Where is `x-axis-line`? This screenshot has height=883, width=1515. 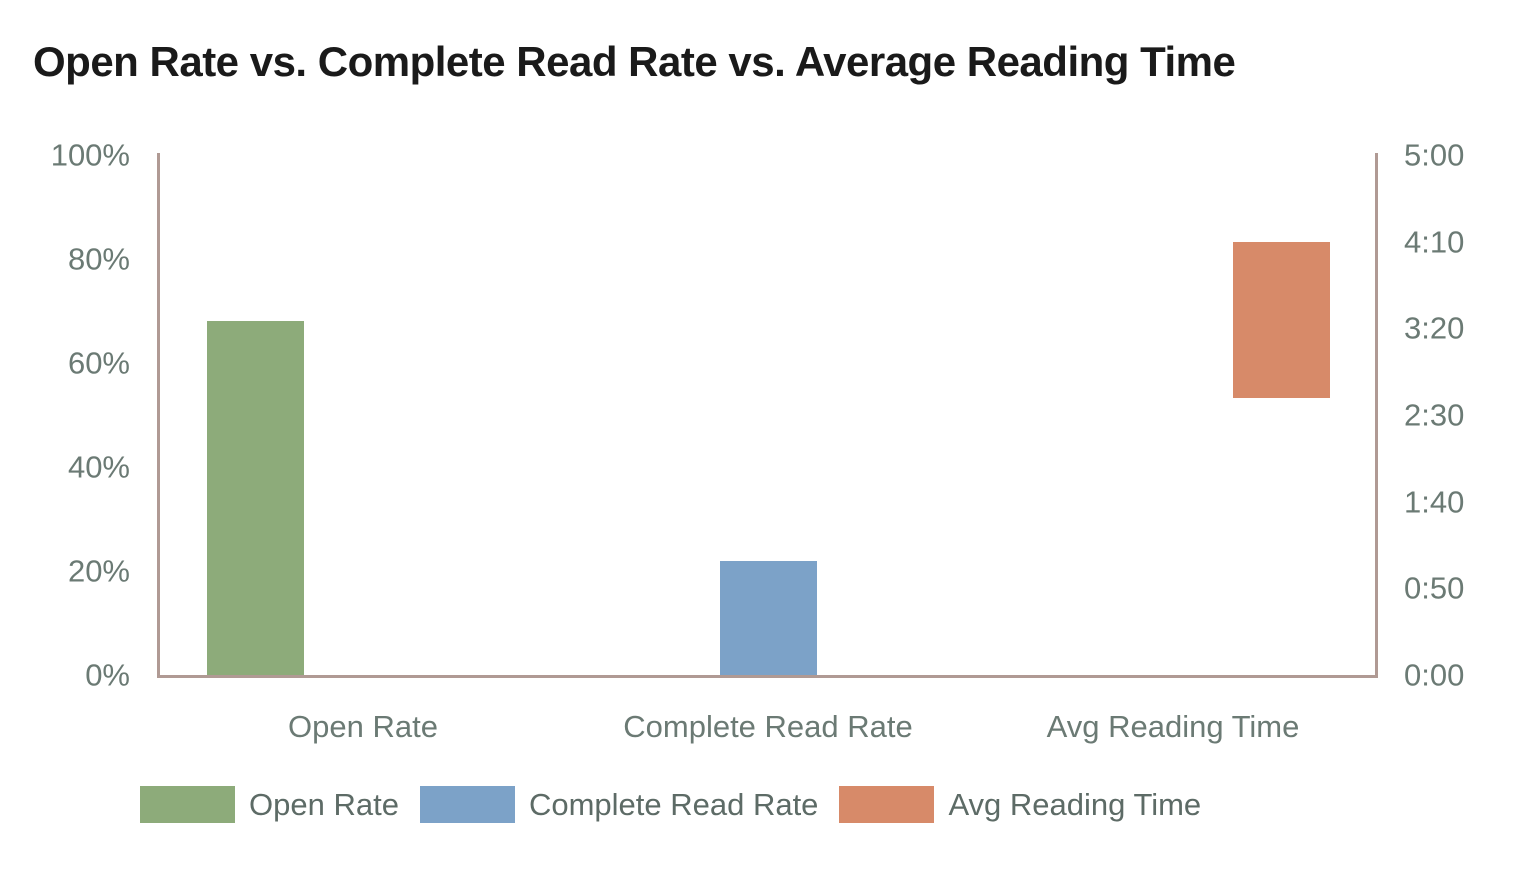 x-axis-line is located at coordinates (767, 676).